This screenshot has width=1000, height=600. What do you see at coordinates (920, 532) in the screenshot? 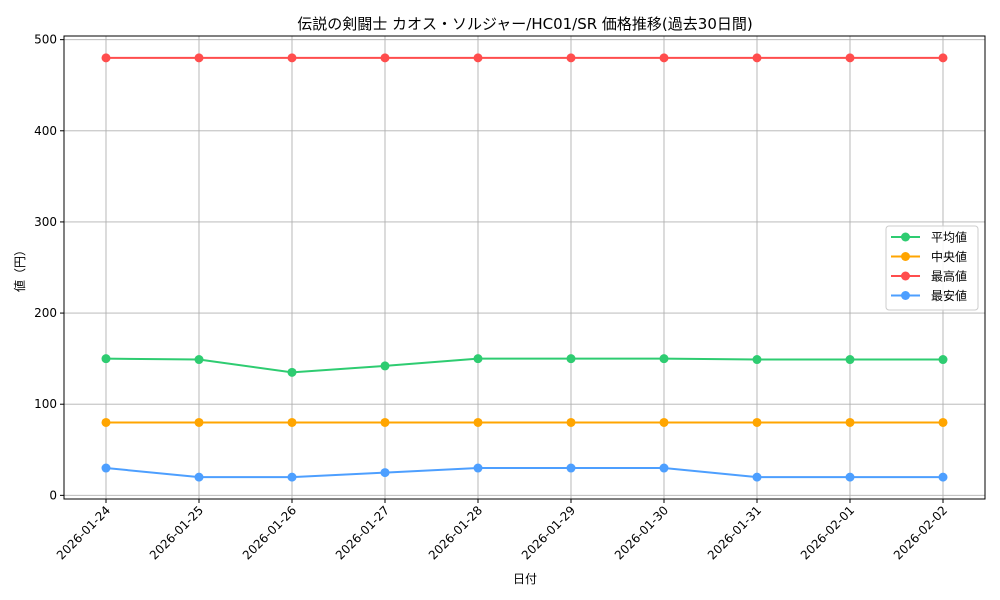
I see `x-tick-label: 2026-02-02` at bounding box center [920, 532].